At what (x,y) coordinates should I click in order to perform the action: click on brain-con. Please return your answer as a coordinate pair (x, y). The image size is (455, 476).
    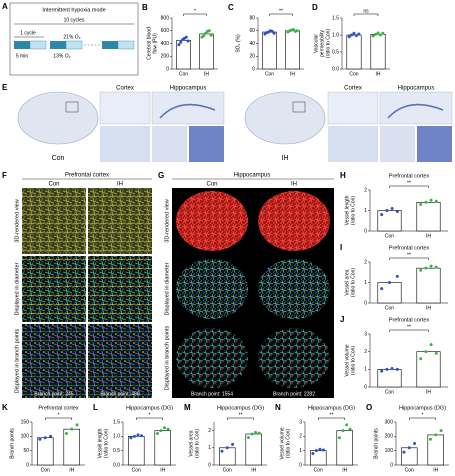
    Looking at the image, I should click on (121, 126).